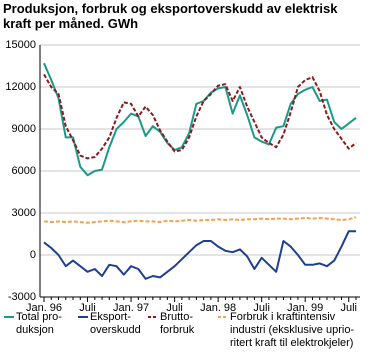 The width and height of the screenshot is (370, 361). I want to click on x-tick-label: Jan. 99, so click(305, 308).